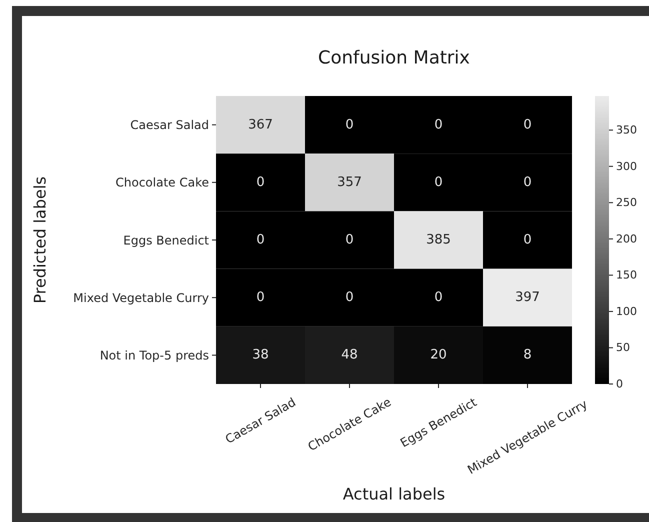 The width and height of the screenshot is (649, 522). I want to click on chart-title: Confusion Matrix, so click(394, 58).